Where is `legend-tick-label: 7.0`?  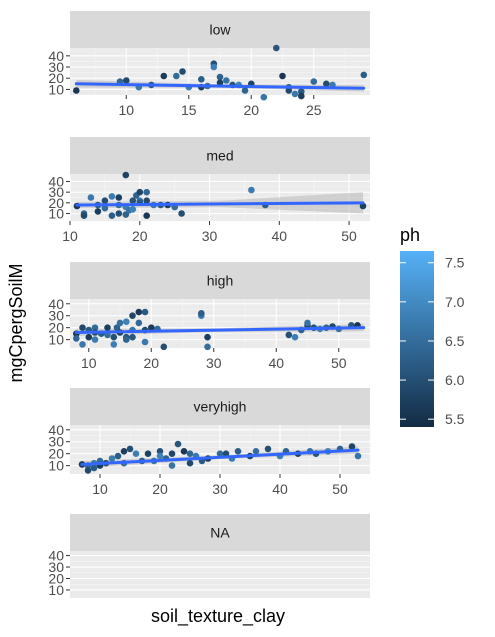
legend-tick-label: 7.0 is located at coordinates (455, 302).